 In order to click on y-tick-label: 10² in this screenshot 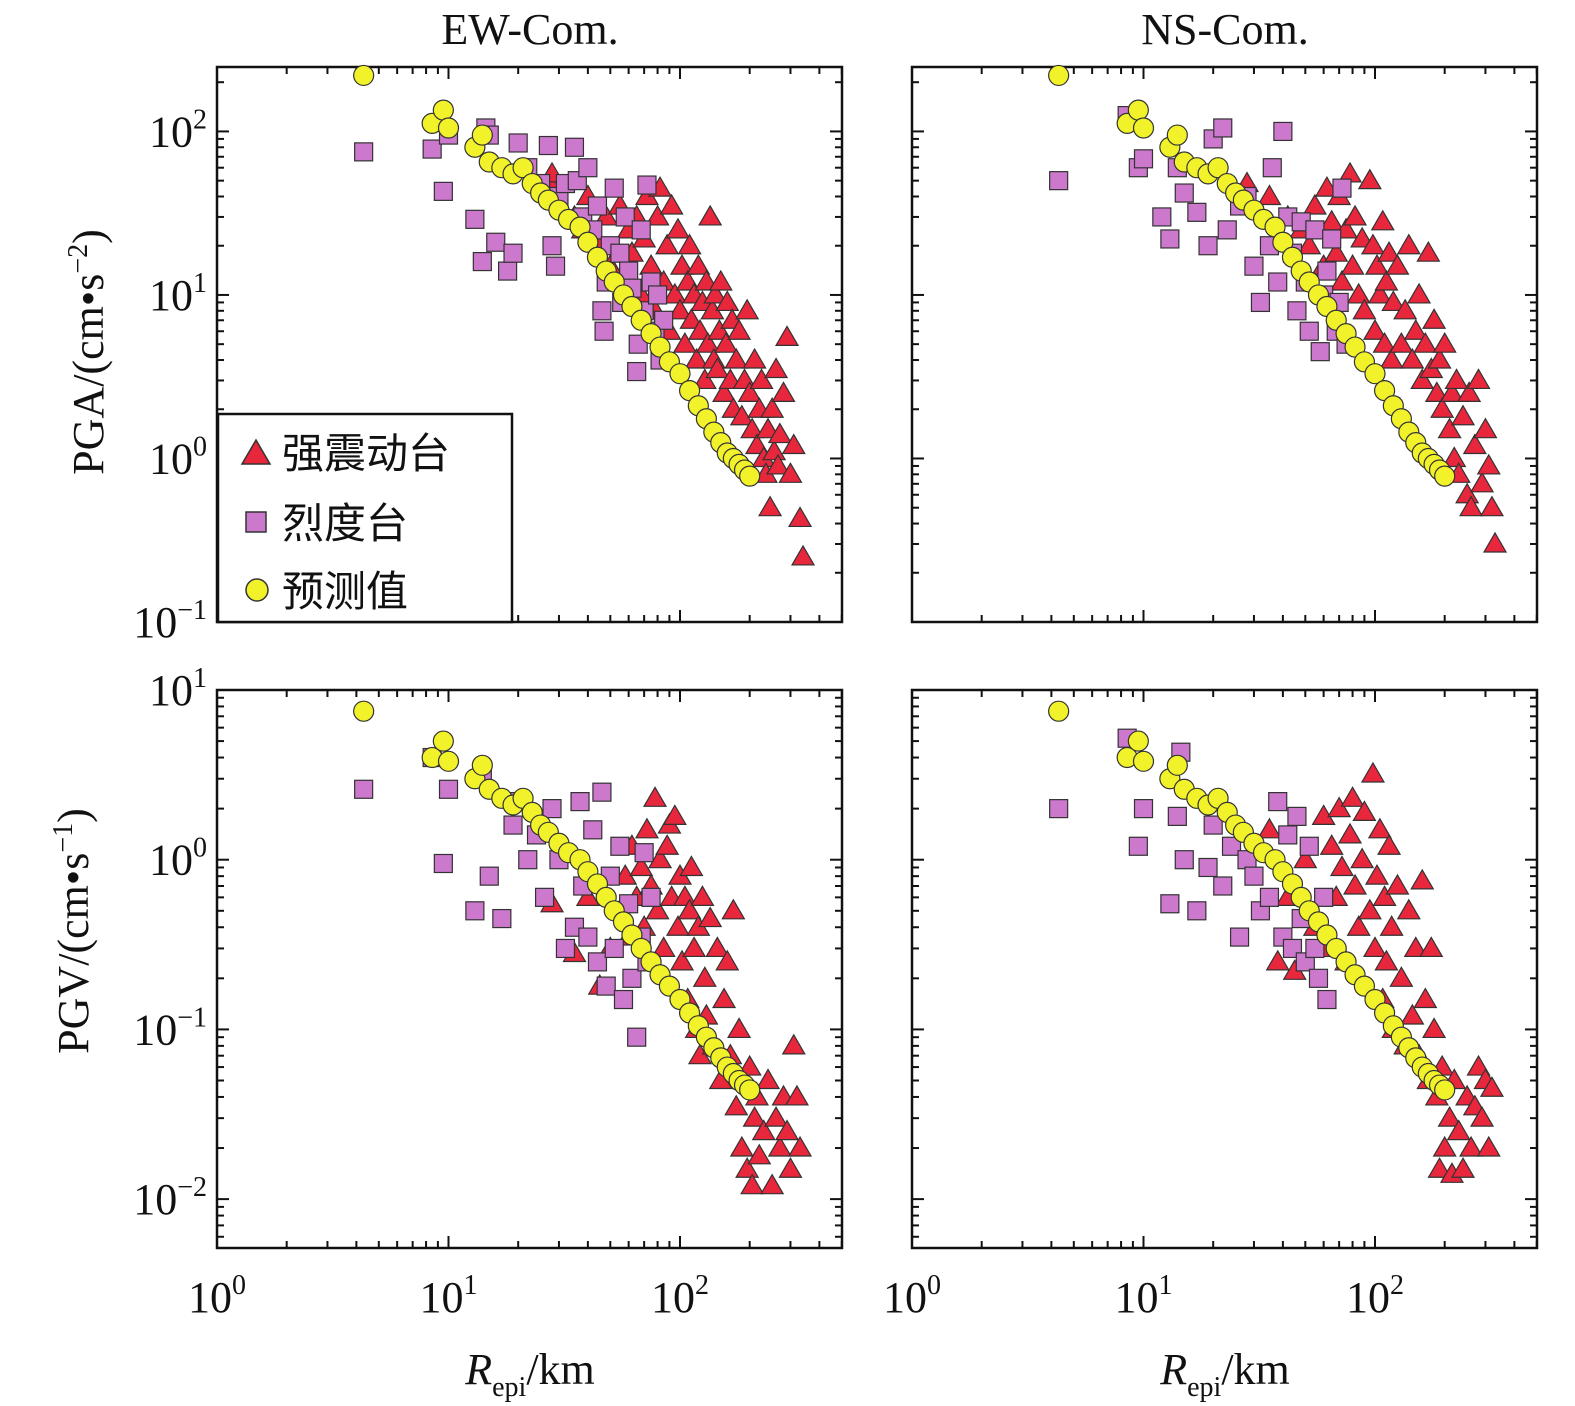, I will do `click(178, 130)`.